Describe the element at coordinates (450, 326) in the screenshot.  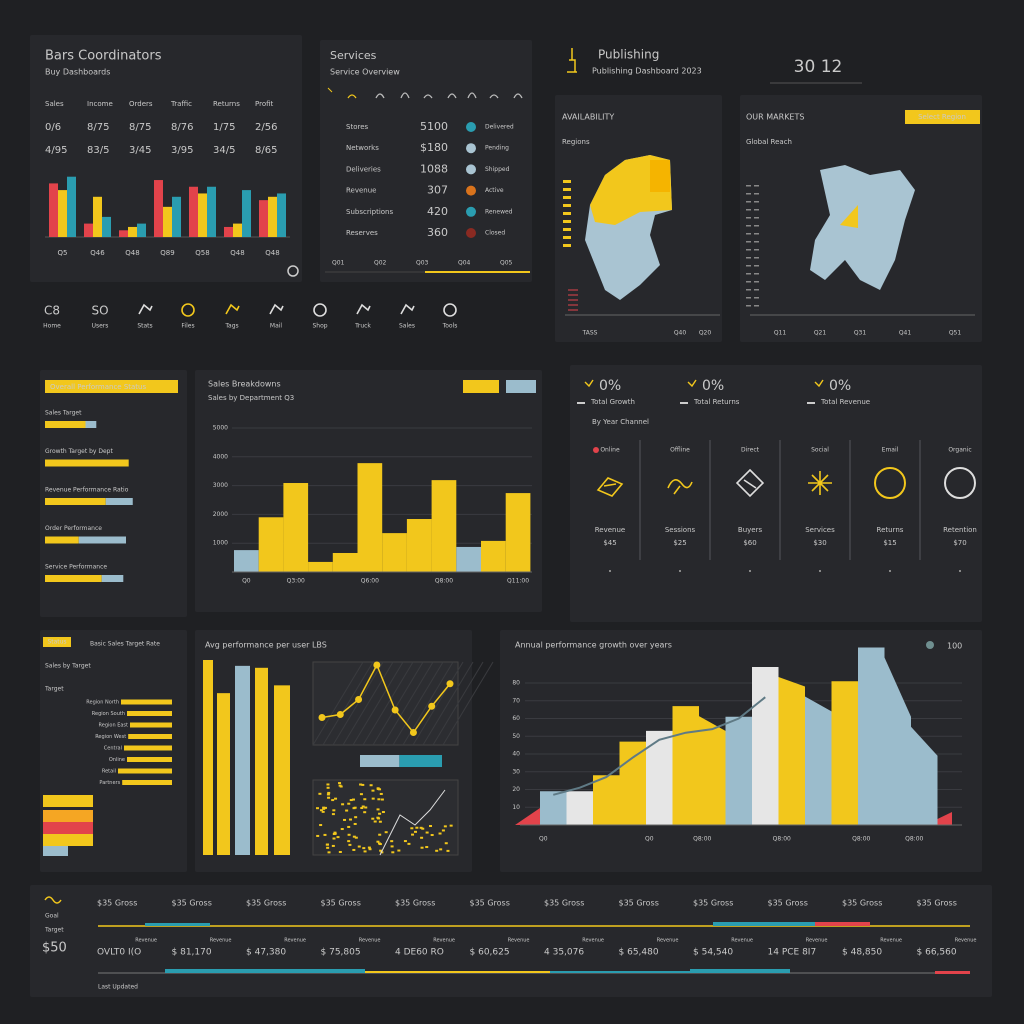
I see `icon-label: Tools` at that location.